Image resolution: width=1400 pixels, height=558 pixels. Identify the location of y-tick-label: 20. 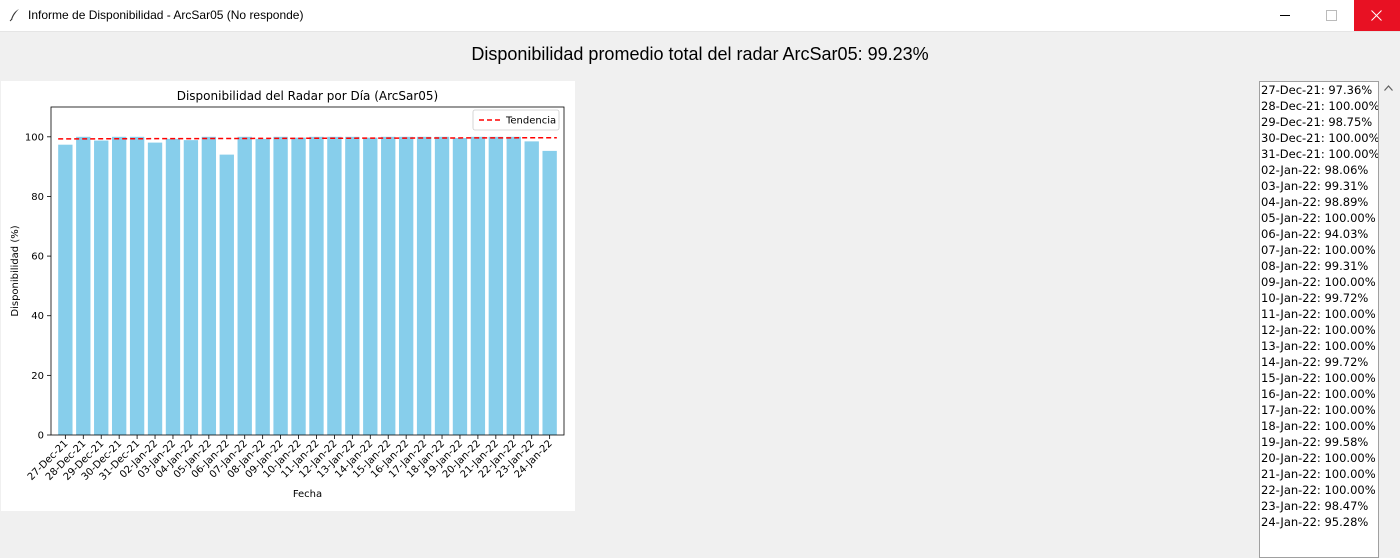
(37, 376).